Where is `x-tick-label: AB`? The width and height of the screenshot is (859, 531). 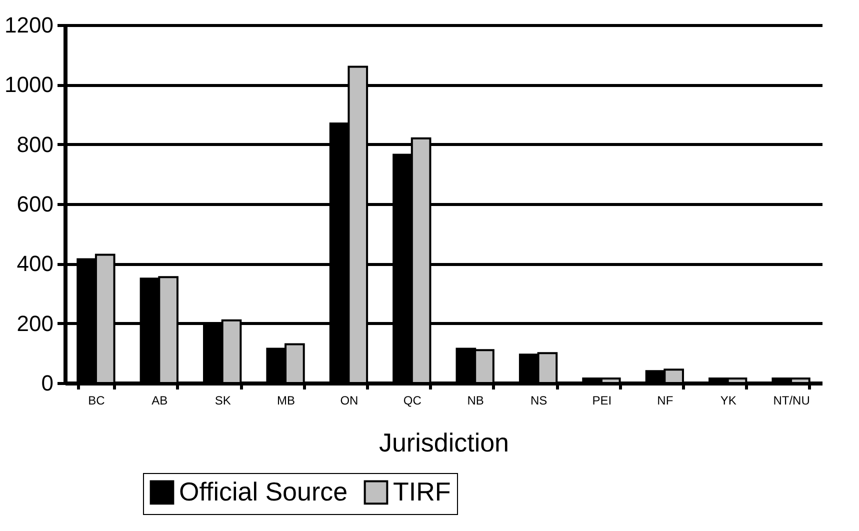 x-tick-label: AB is located at coordinates (160, 401).